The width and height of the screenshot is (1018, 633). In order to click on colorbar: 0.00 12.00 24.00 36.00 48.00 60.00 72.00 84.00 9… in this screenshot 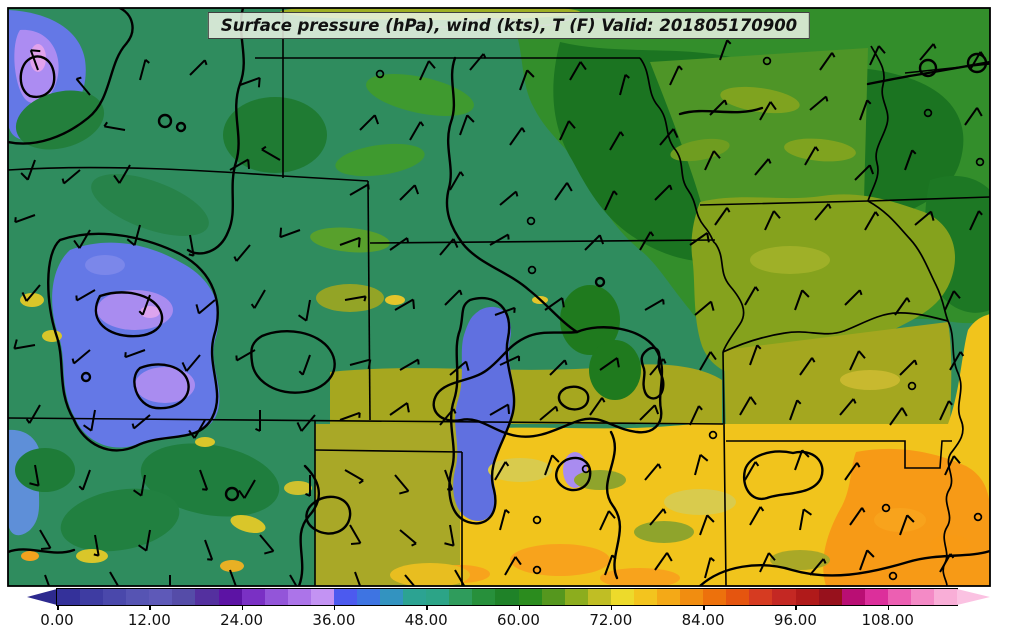, I will do `click(509, 609)`.